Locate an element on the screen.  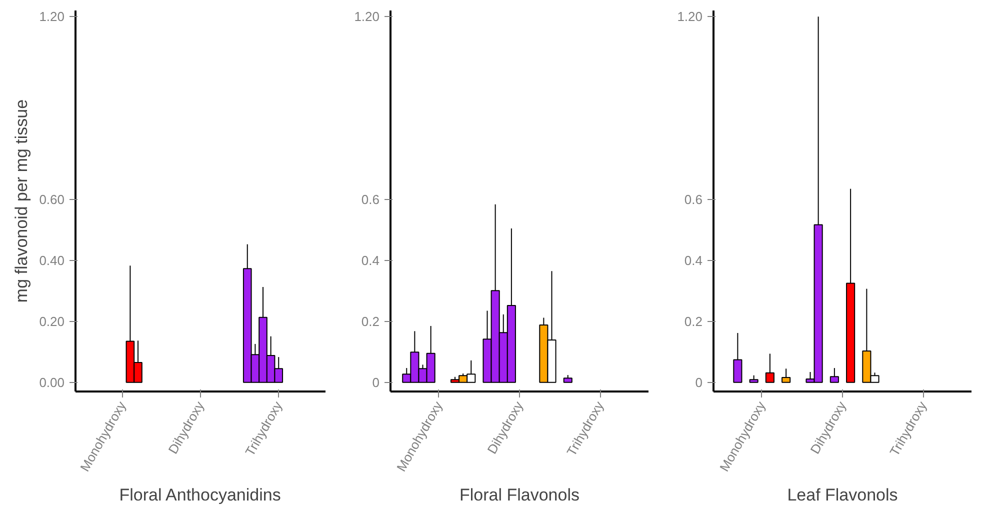
y-tick-label: 0.00 is located at coordinates (52, 382).